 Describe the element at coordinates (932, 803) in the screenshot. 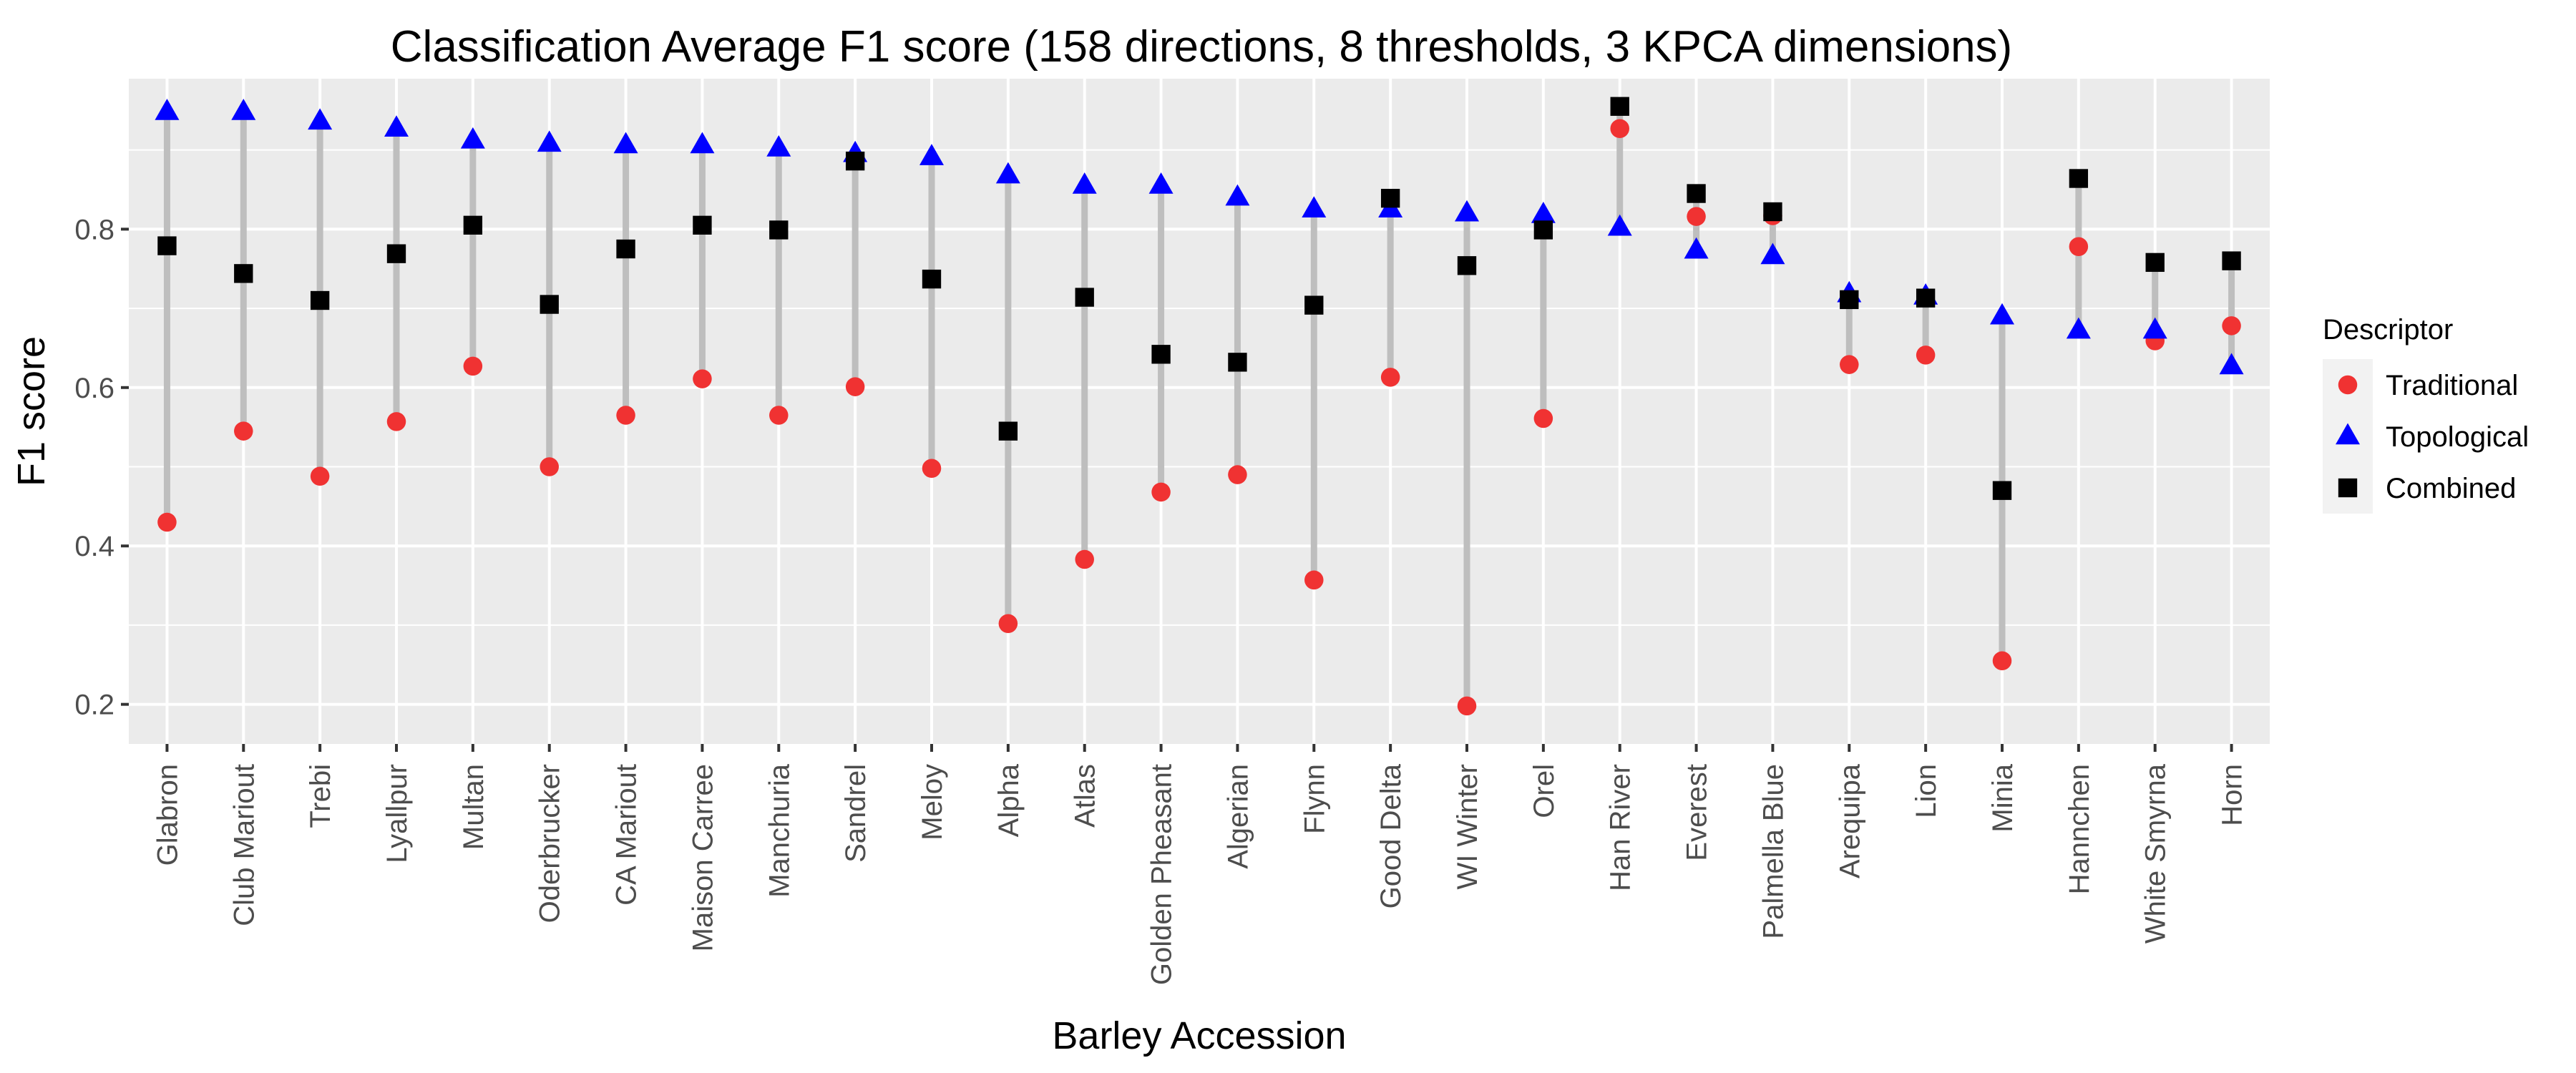

I see `x-tick-label: Meloy` at that location.